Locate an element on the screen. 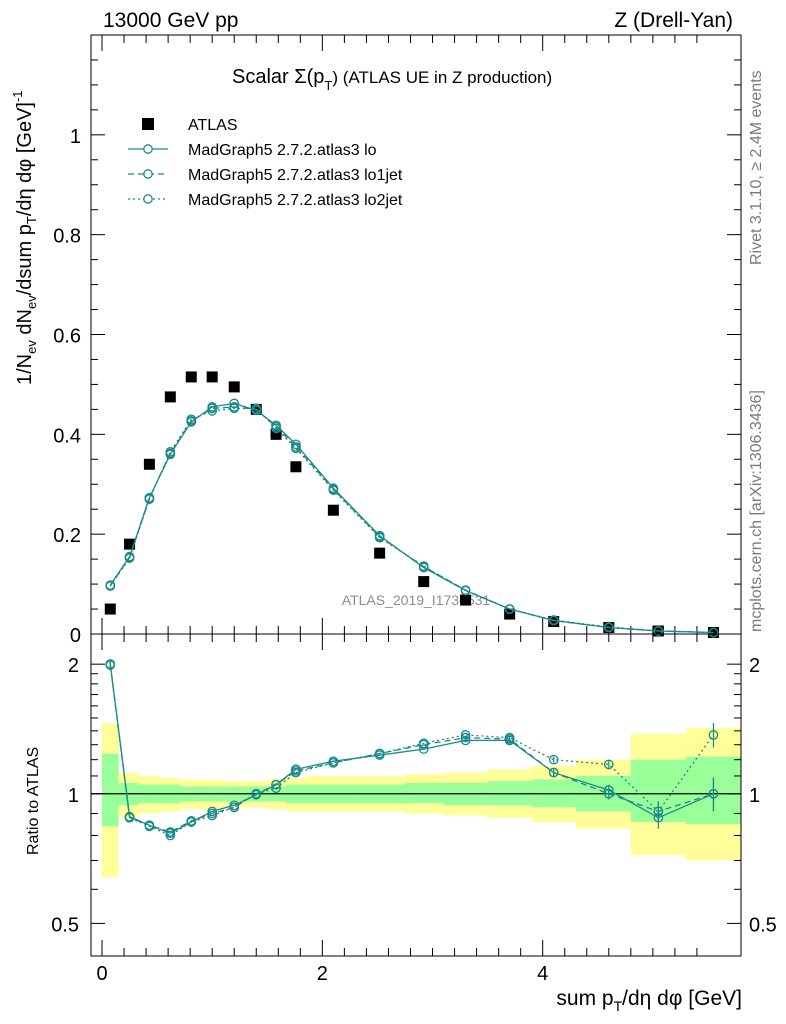 The image size is (786, 1024). legend-label: ATLAS is located at coordinates (213, 125).